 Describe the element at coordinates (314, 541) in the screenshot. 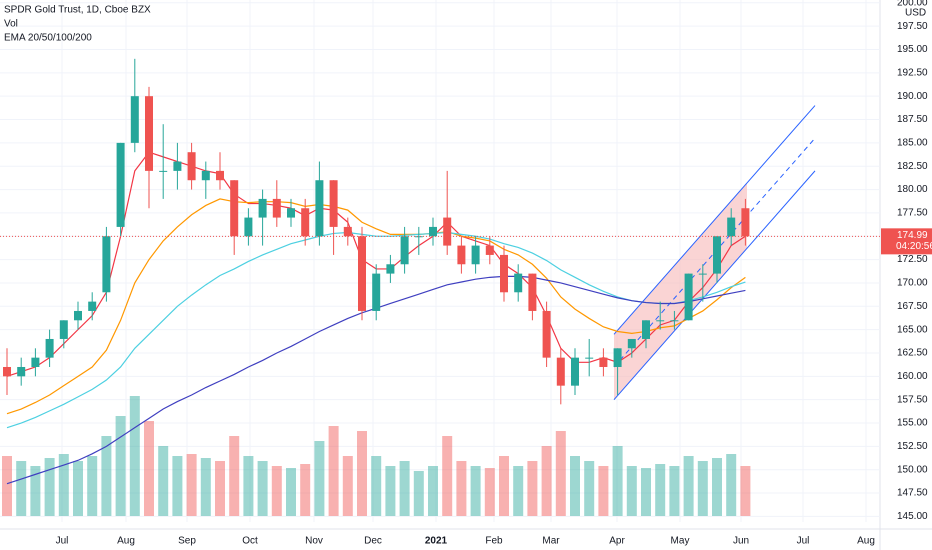

I see `x-tick-label: Nov` at that location.